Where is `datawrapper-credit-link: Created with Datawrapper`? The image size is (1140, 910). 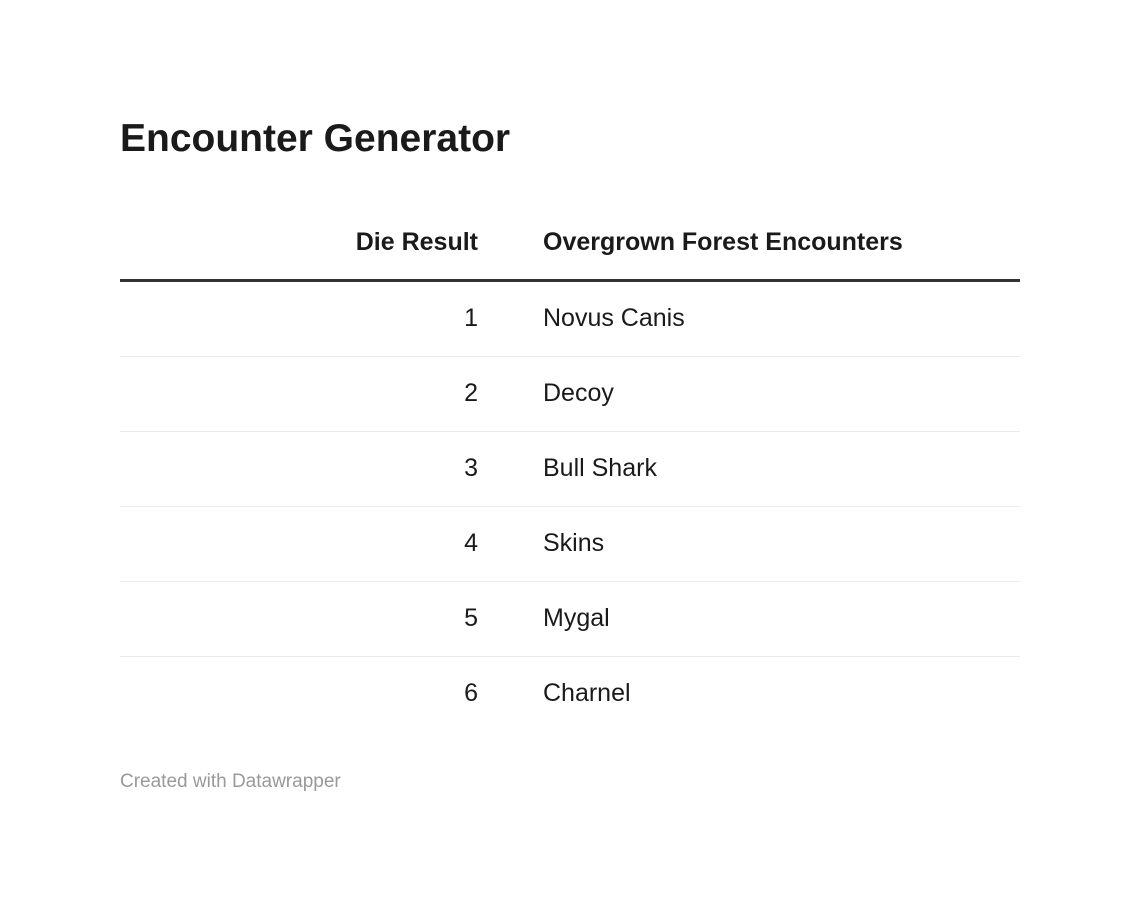 datawrapper-credit-link: Created with Datawrapper is located at coordinates (230, 781).